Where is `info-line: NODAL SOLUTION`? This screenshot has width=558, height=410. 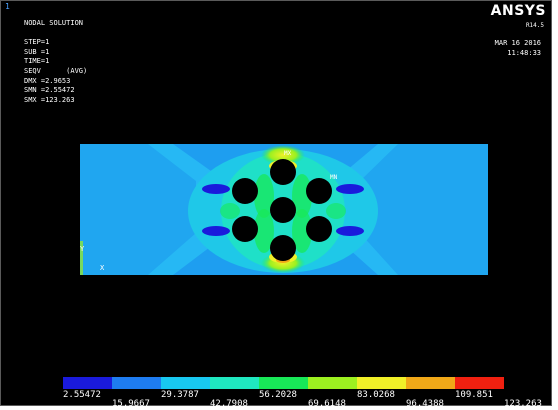 info-line: NODAL SOLUTION is located at coordinates (54, 23).